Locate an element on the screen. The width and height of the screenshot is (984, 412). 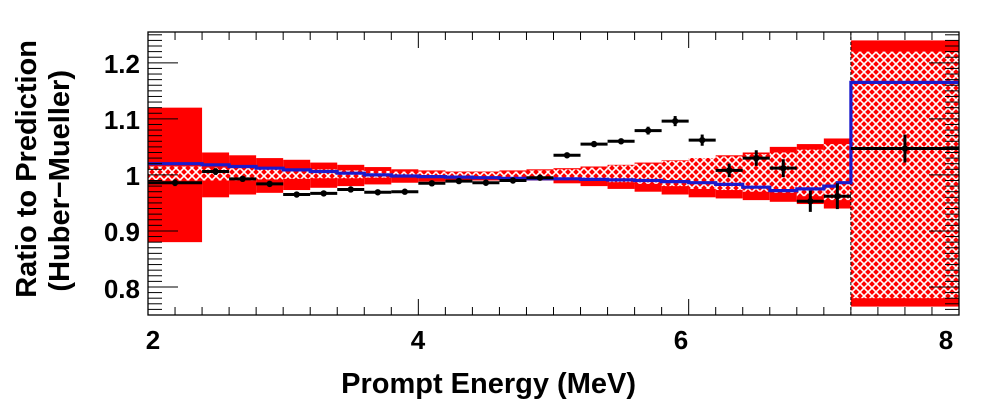
y-tick-label: 1.1 is located at coordinates (122, 120).